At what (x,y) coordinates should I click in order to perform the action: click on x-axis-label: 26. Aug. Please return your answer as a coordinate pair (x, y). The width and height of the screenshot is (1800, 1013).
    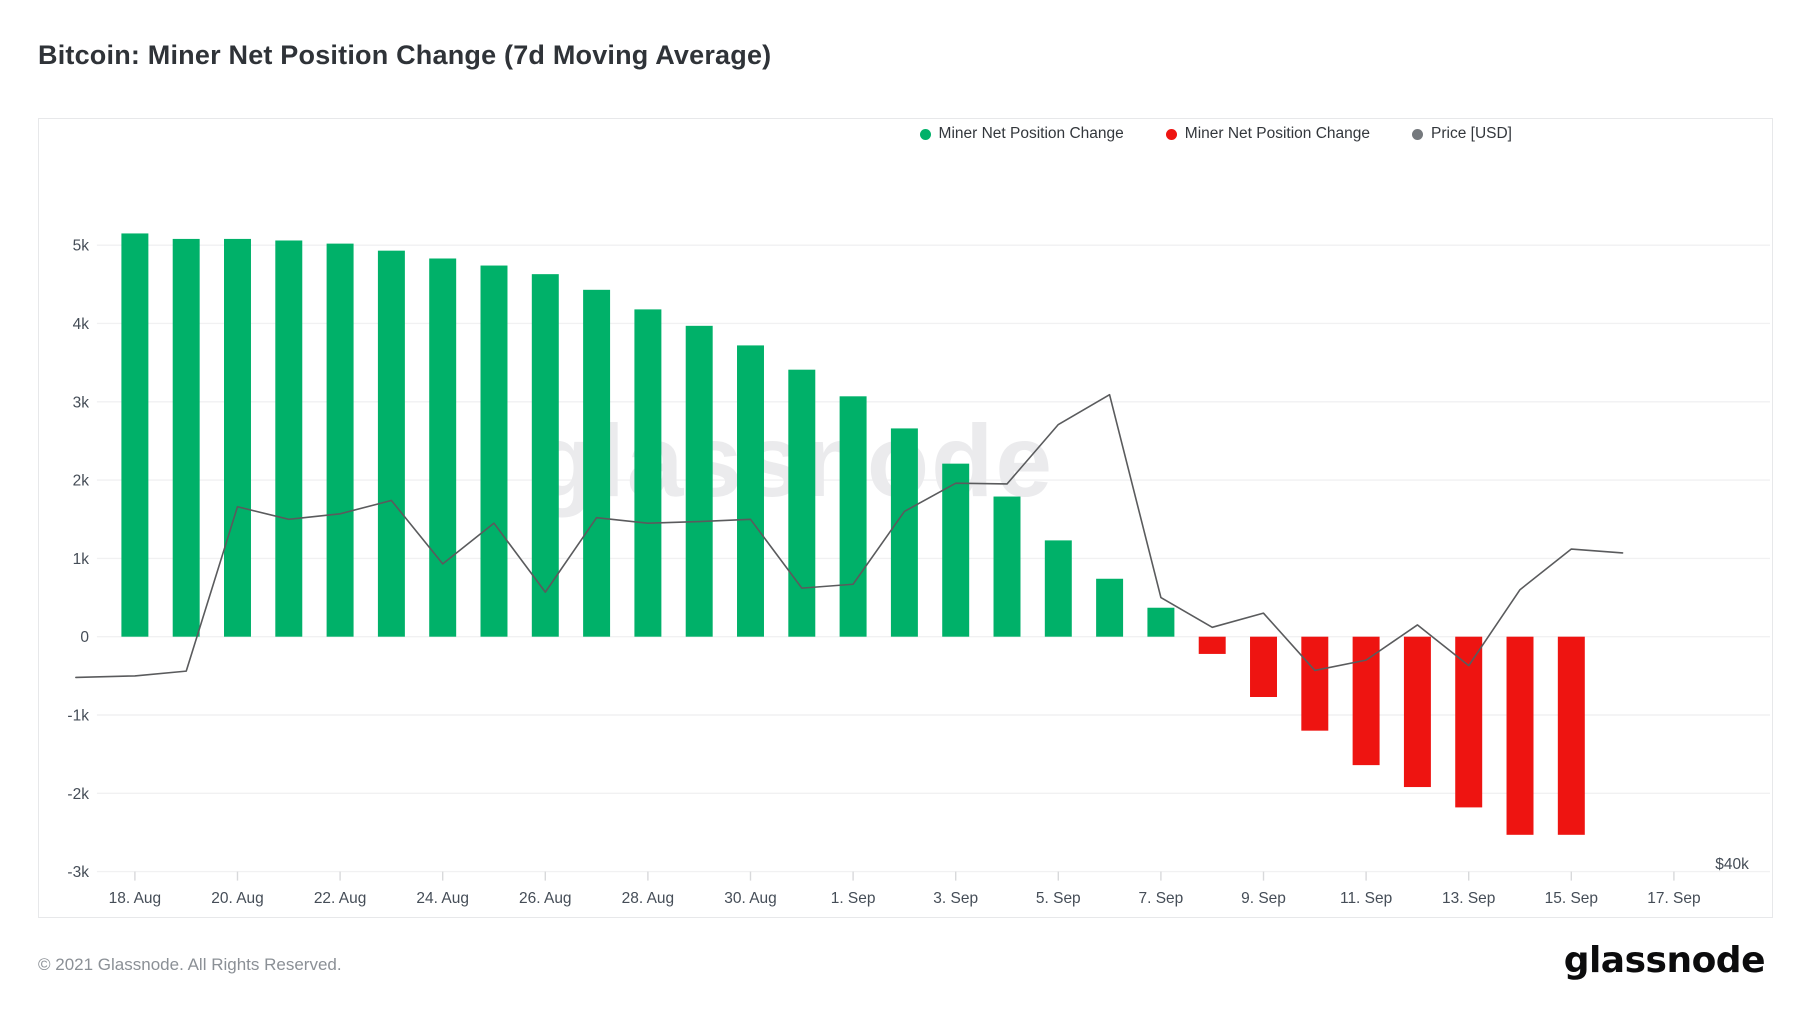
    Looking at the image, I should click on (545, 898).